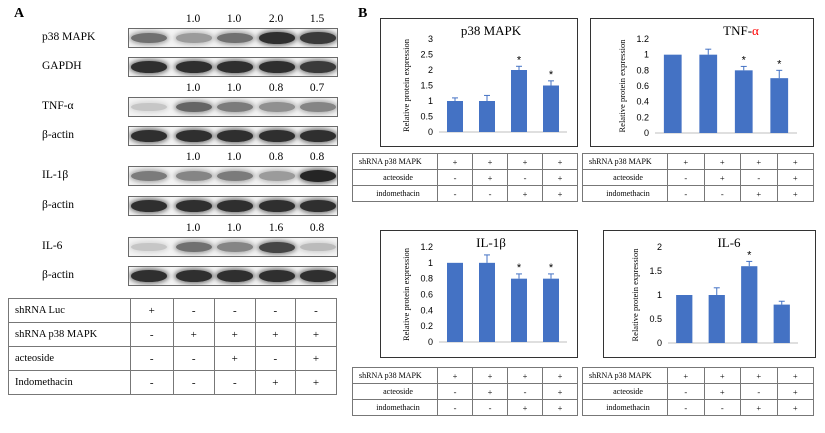 The height and width of the screenshot is (433, 825). I want to click on table-row: shRNA p38 MAPK + + + +, so click(698, 375).